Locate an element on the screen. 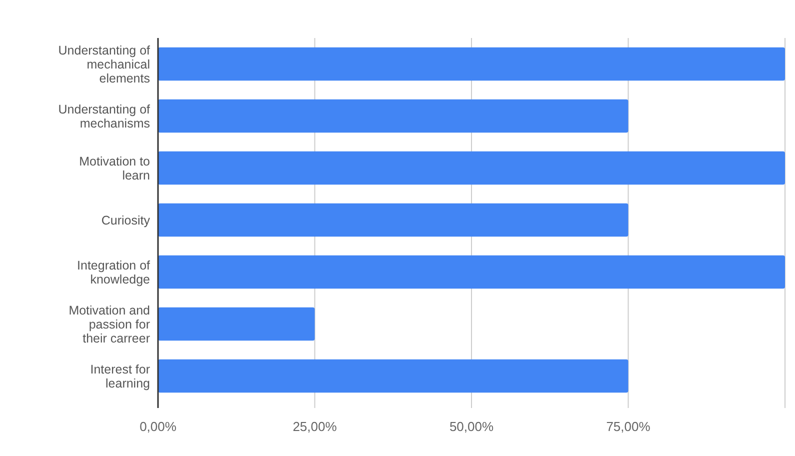 The height and width of the screenshot is (456, 795). y-tick-label: Curiosity is located at coordinates (126, 221).